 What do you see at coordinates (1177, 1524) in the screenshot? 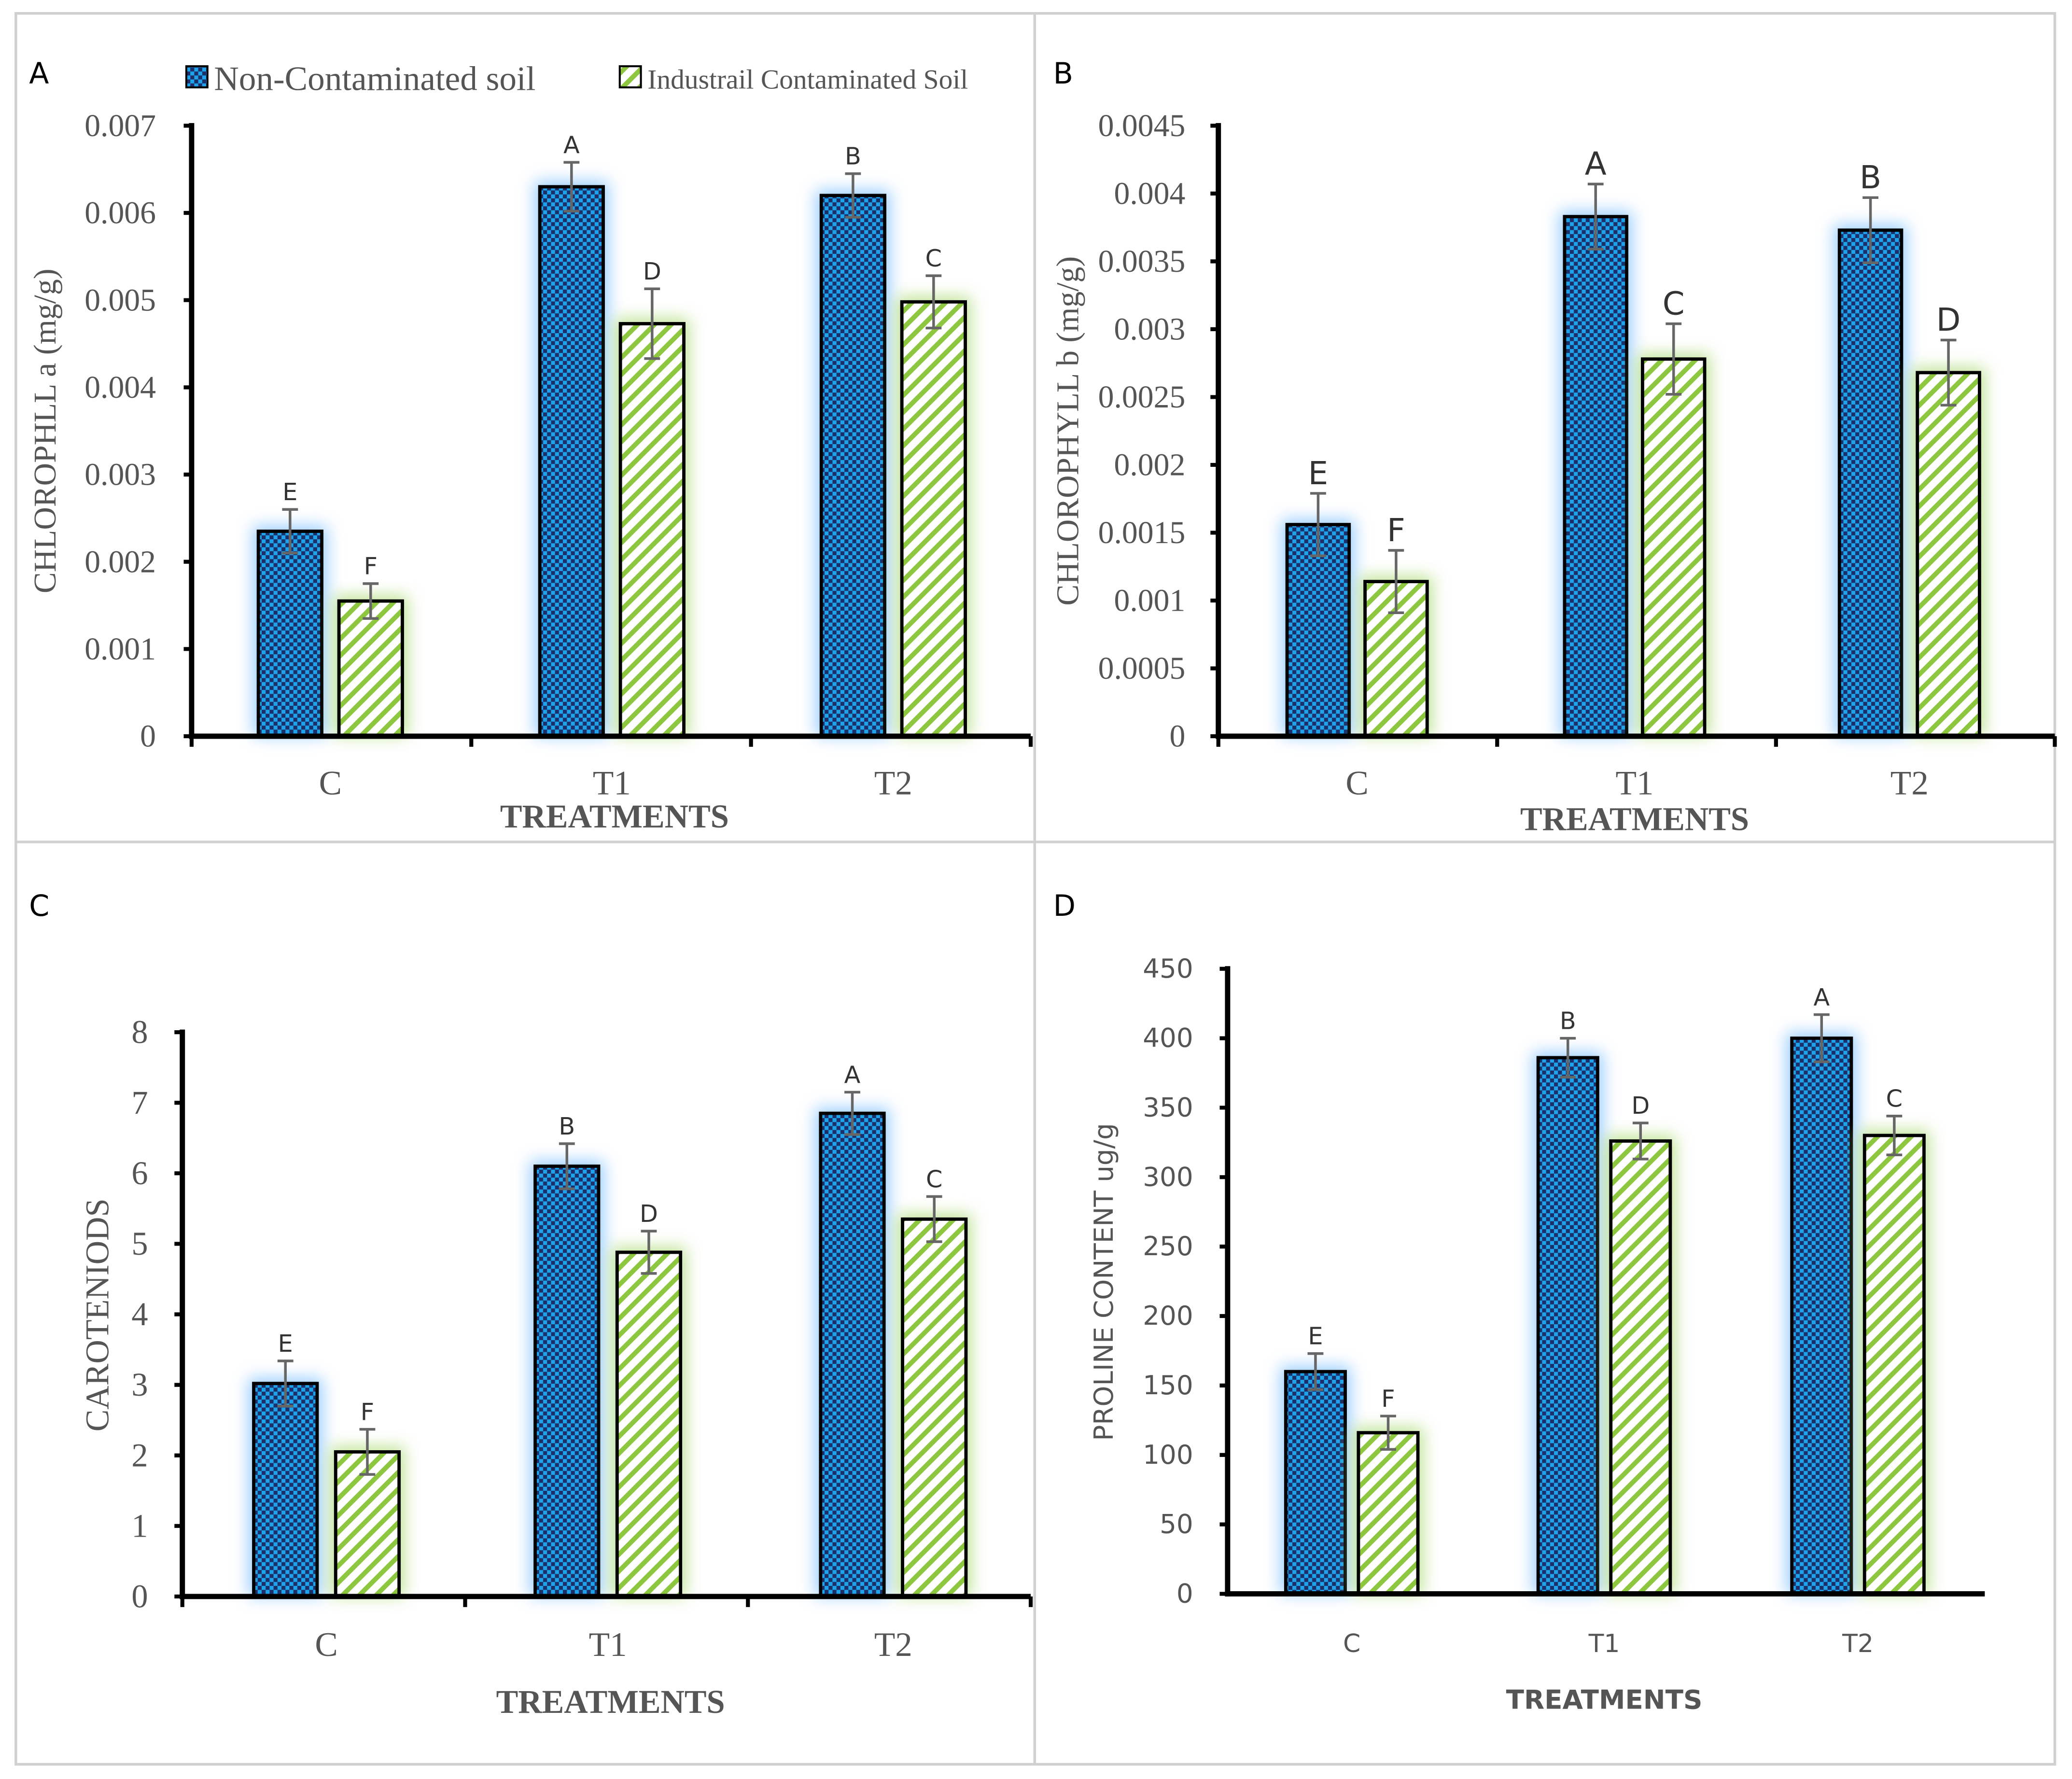
I see `y-tick-label: 50` at bounding box center [1177, 1524].